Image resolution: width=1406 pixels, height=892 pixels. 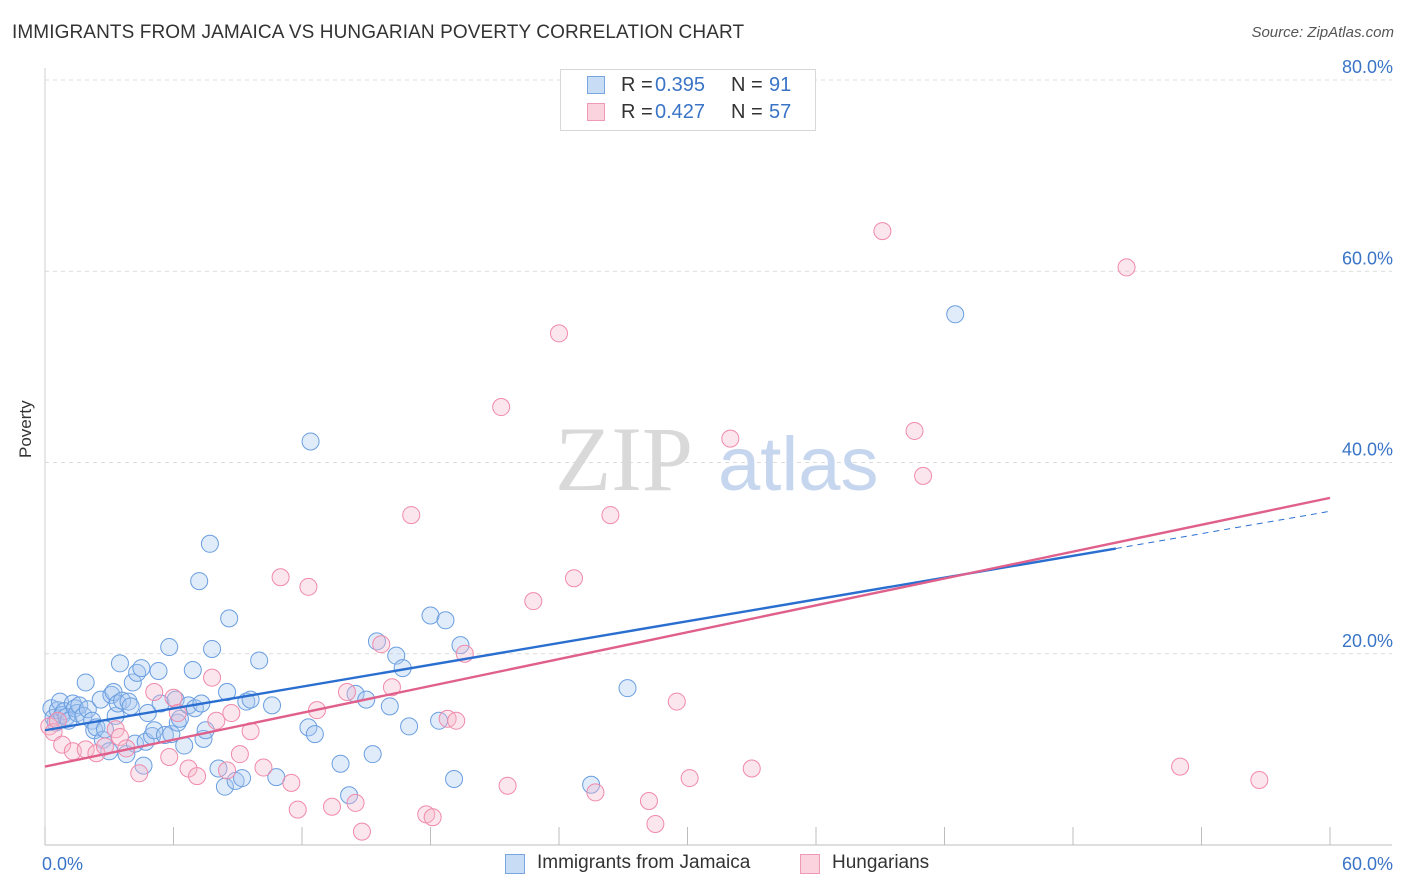 I want to click on source-credit: Source: ZipAtlas.com, so click(x=1322, y=32).